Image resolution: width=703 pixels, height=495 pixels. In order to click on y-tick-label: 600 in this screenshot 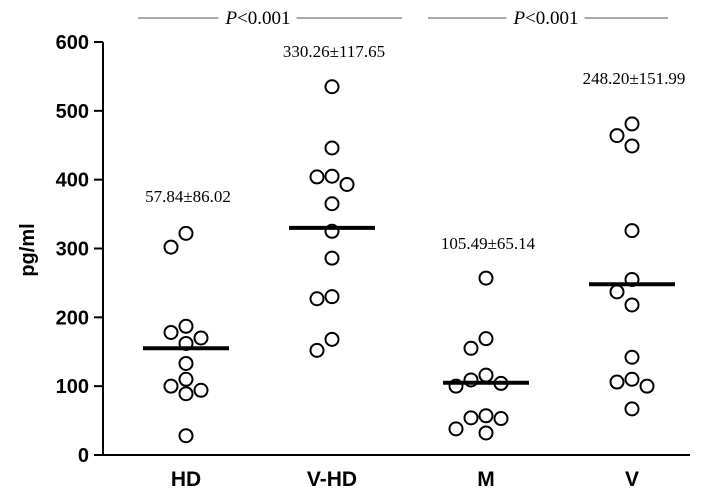, I will do `click(72, 43)`.